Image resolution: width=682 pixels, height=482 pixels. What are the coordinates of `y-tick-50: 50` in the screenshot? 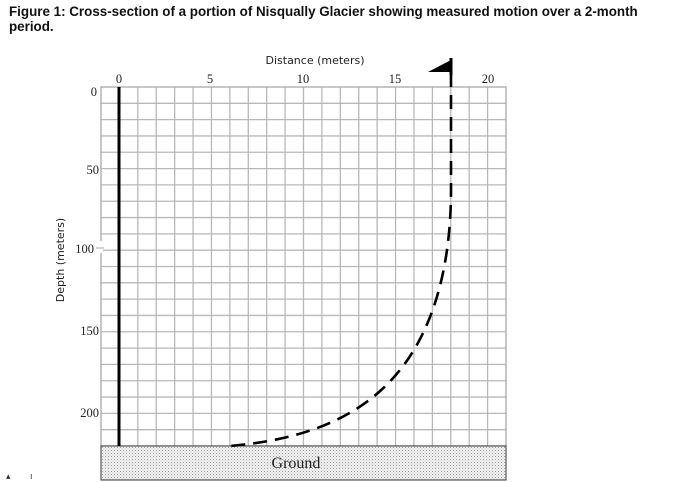 It's located at (93, 170).